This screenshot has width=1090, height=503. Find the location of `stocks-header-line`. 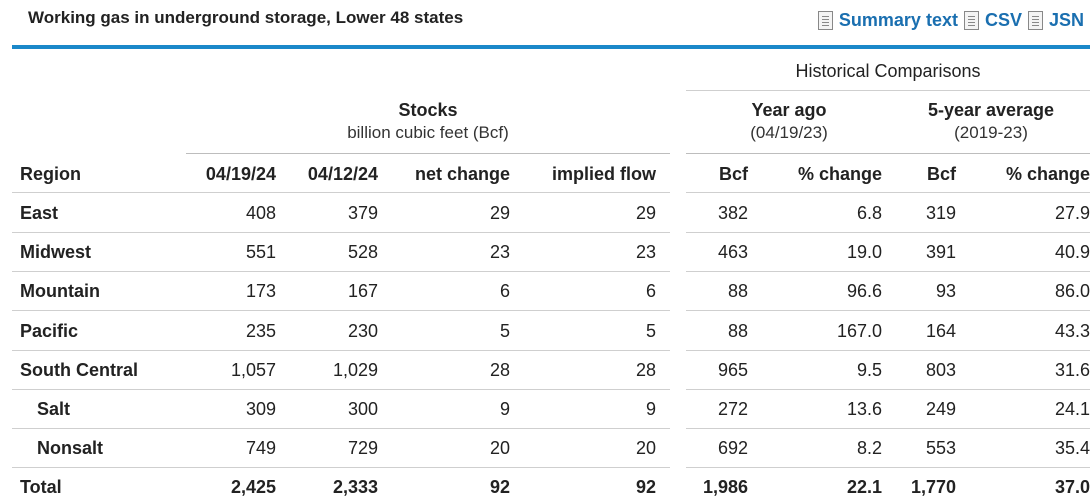

stocks-header-line is located at coordinates (428, 153).